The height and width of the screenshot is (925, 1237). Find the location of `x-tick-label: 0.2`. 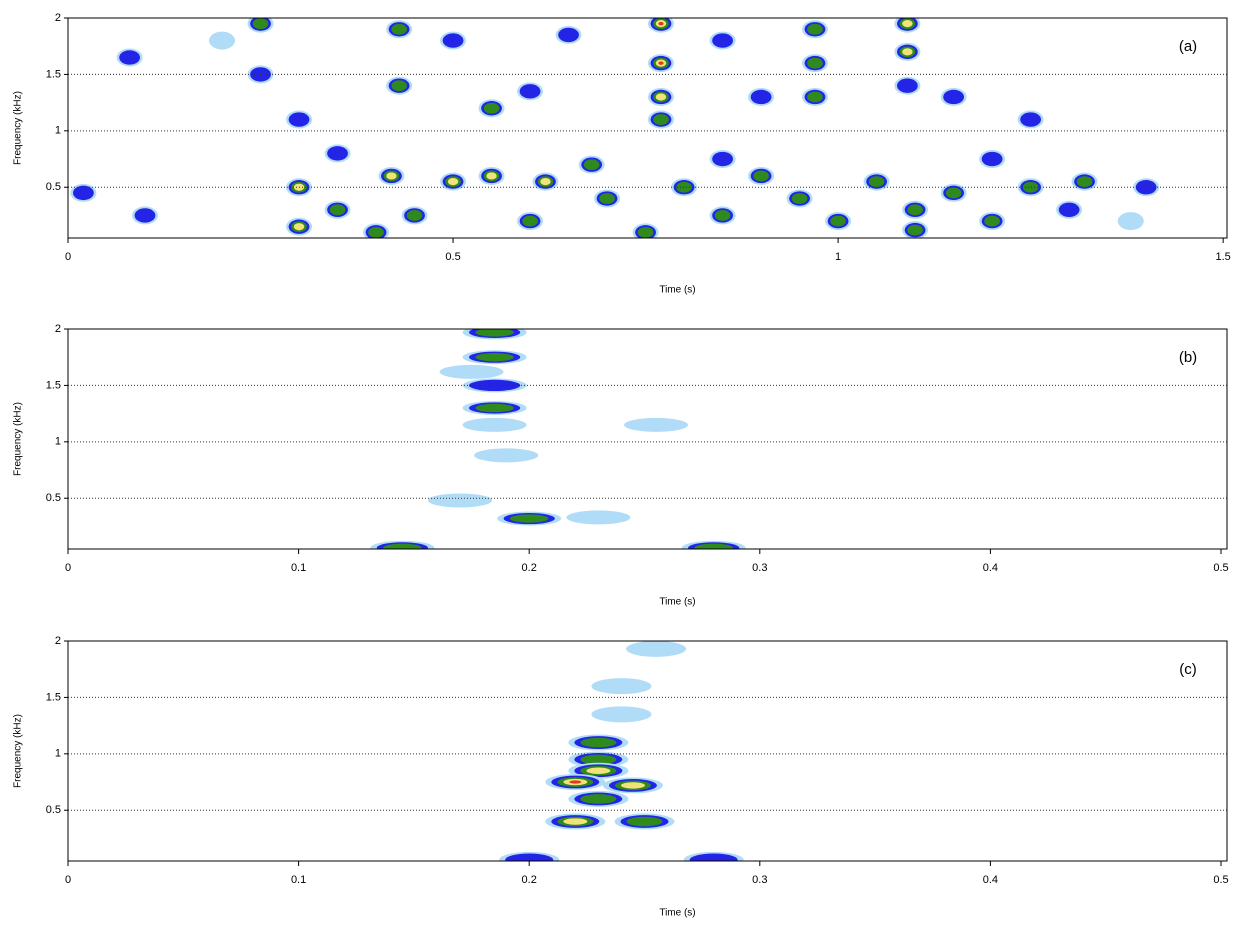

x-tick-label: 0.2 is located at coordinates (529, 880).